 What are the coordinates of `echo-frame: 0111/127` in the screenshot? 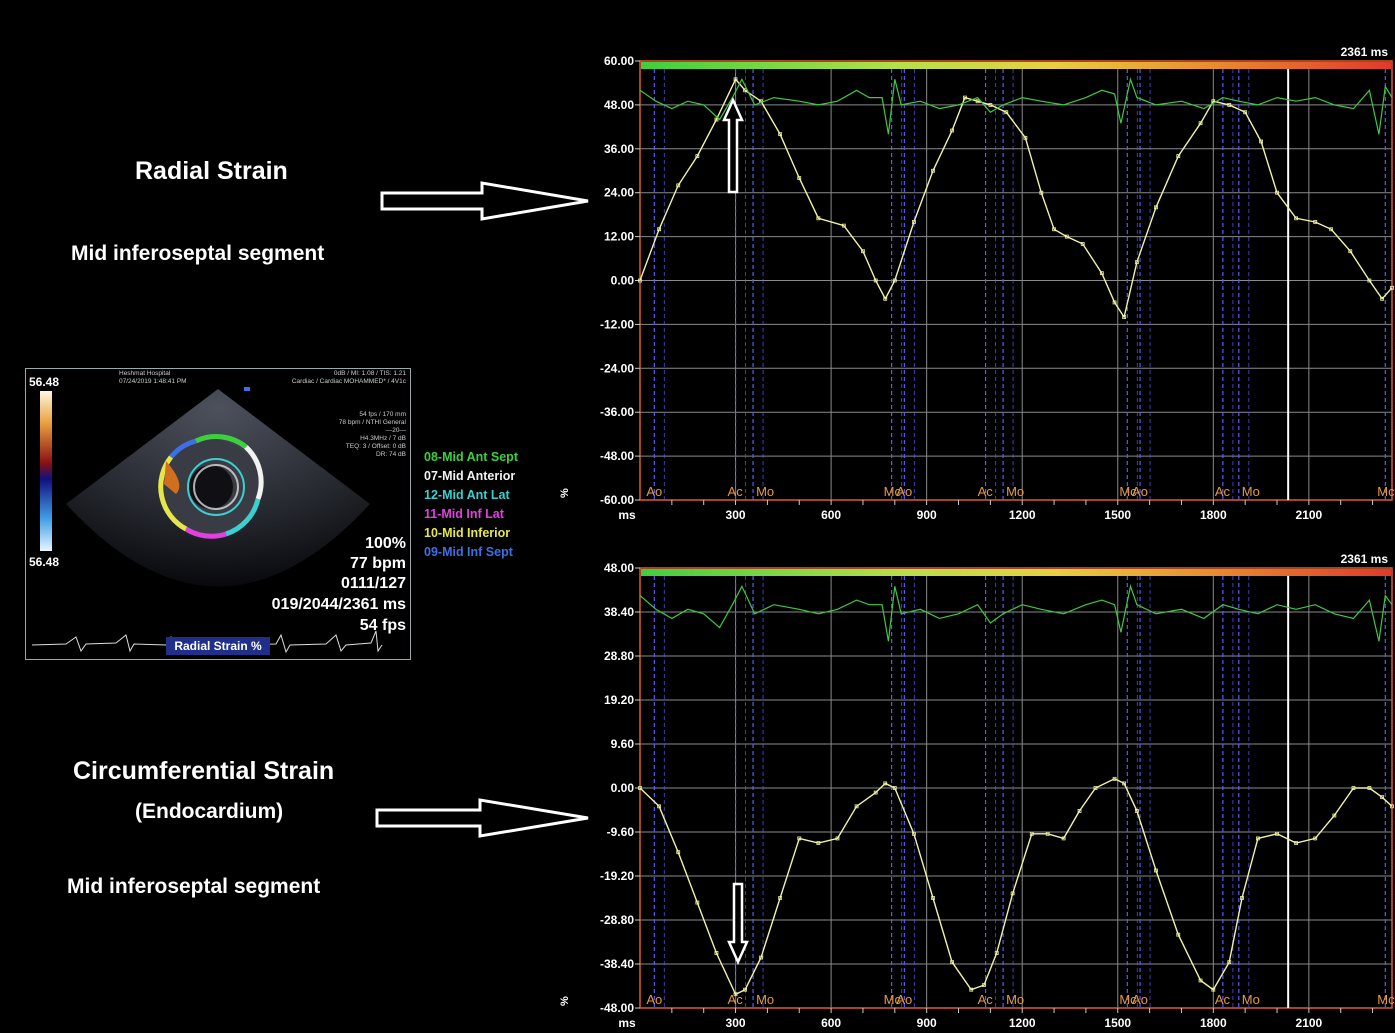 It's located at (373, 583).